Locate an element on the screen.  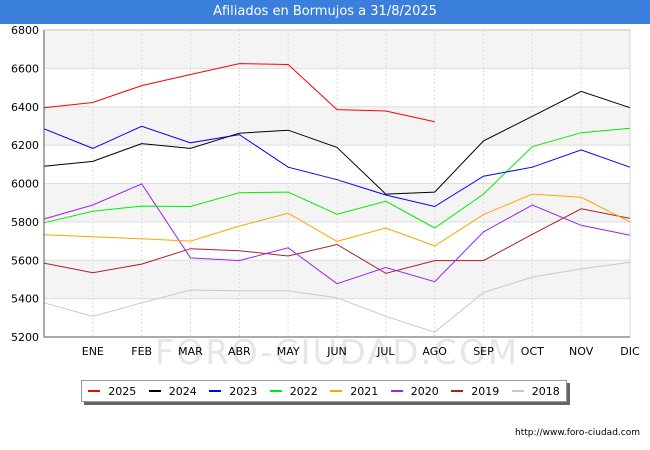
y-tick-label: 5800 is located at coordinates (25, 222).